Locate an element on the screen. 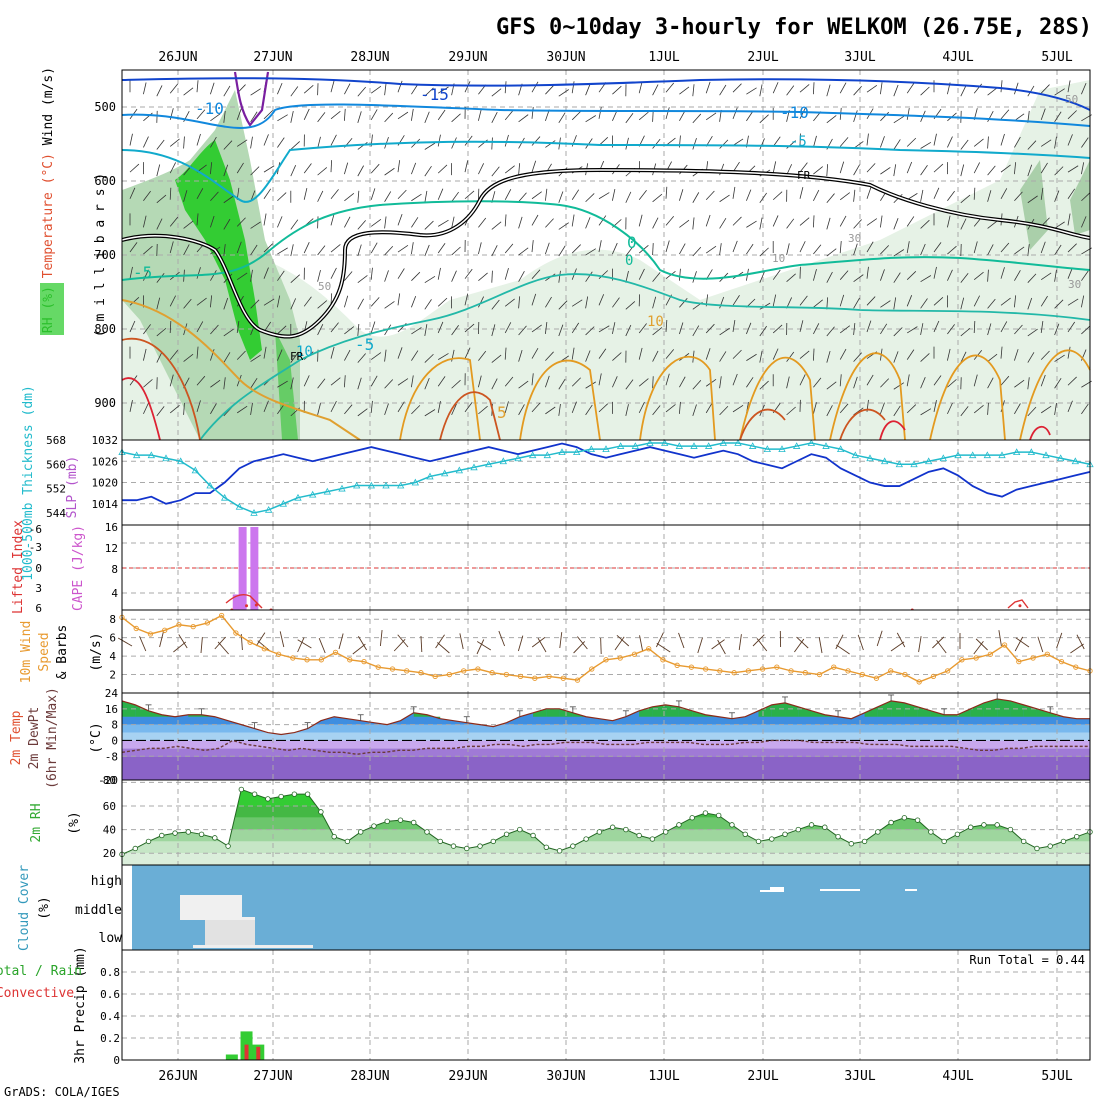 The image size is (1100, 1100). li-point is located at coordinates (1020, 606).